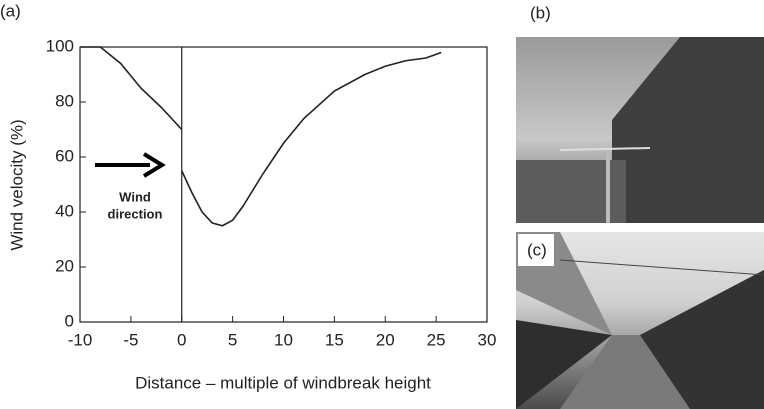 The width and height of the screenshot is (764, 409). I want to click on x-tick-label: 25, so click(436, 339).